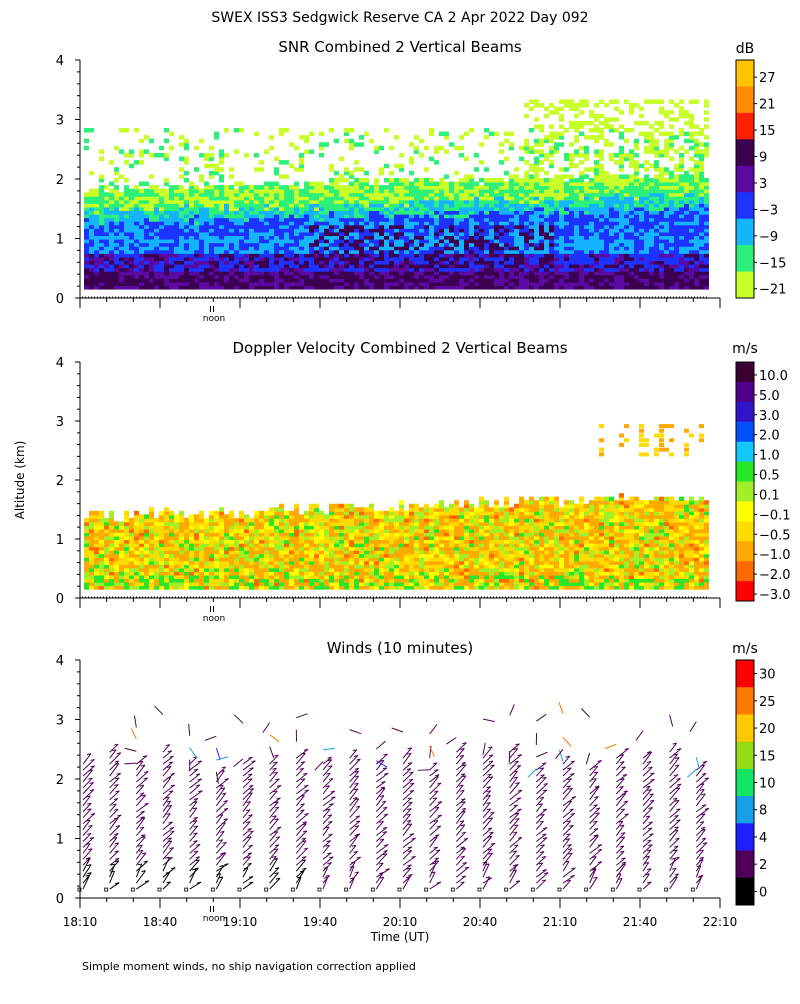 The height and width of the screenshot is (1004, 800). I want to click on y-tick-label: 4, so click(60, 363).